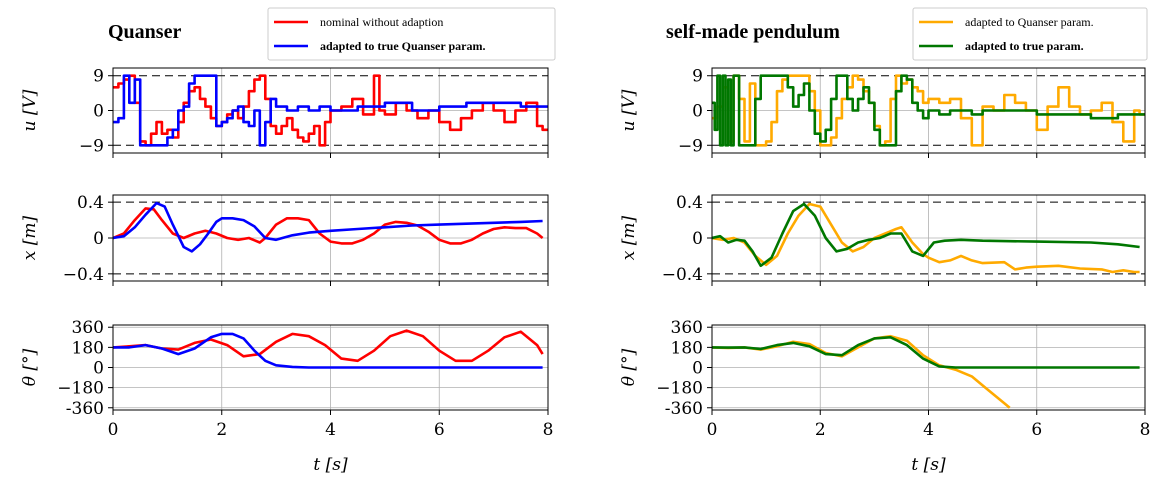  Describe the element at coordinates (753, 32) in the screenshot. I see `chart-title: self-made pendulum` at that location.